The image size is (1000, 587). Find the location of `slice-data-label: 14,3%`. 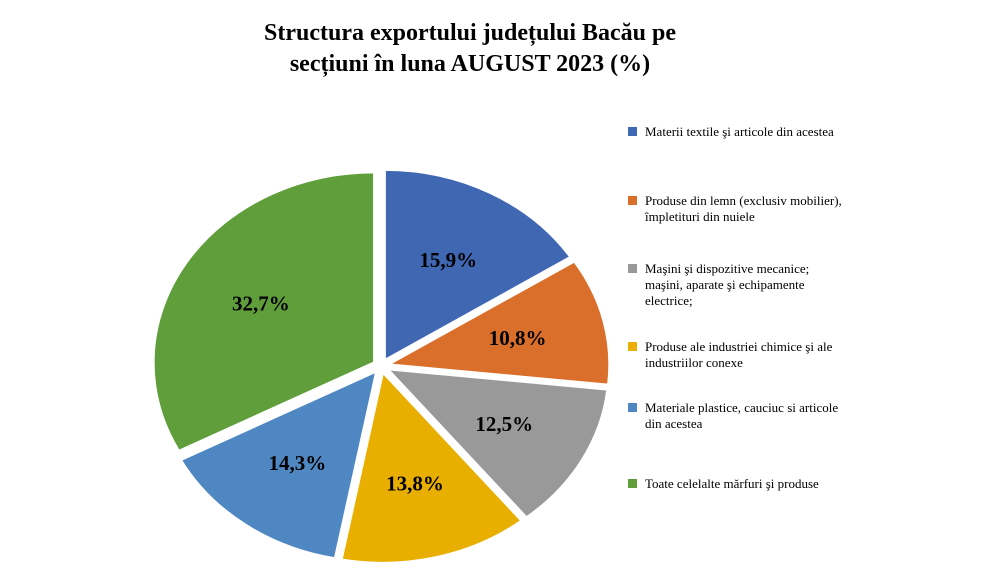

slice-data-label: 14,3% is located at coordinates (298, 463).